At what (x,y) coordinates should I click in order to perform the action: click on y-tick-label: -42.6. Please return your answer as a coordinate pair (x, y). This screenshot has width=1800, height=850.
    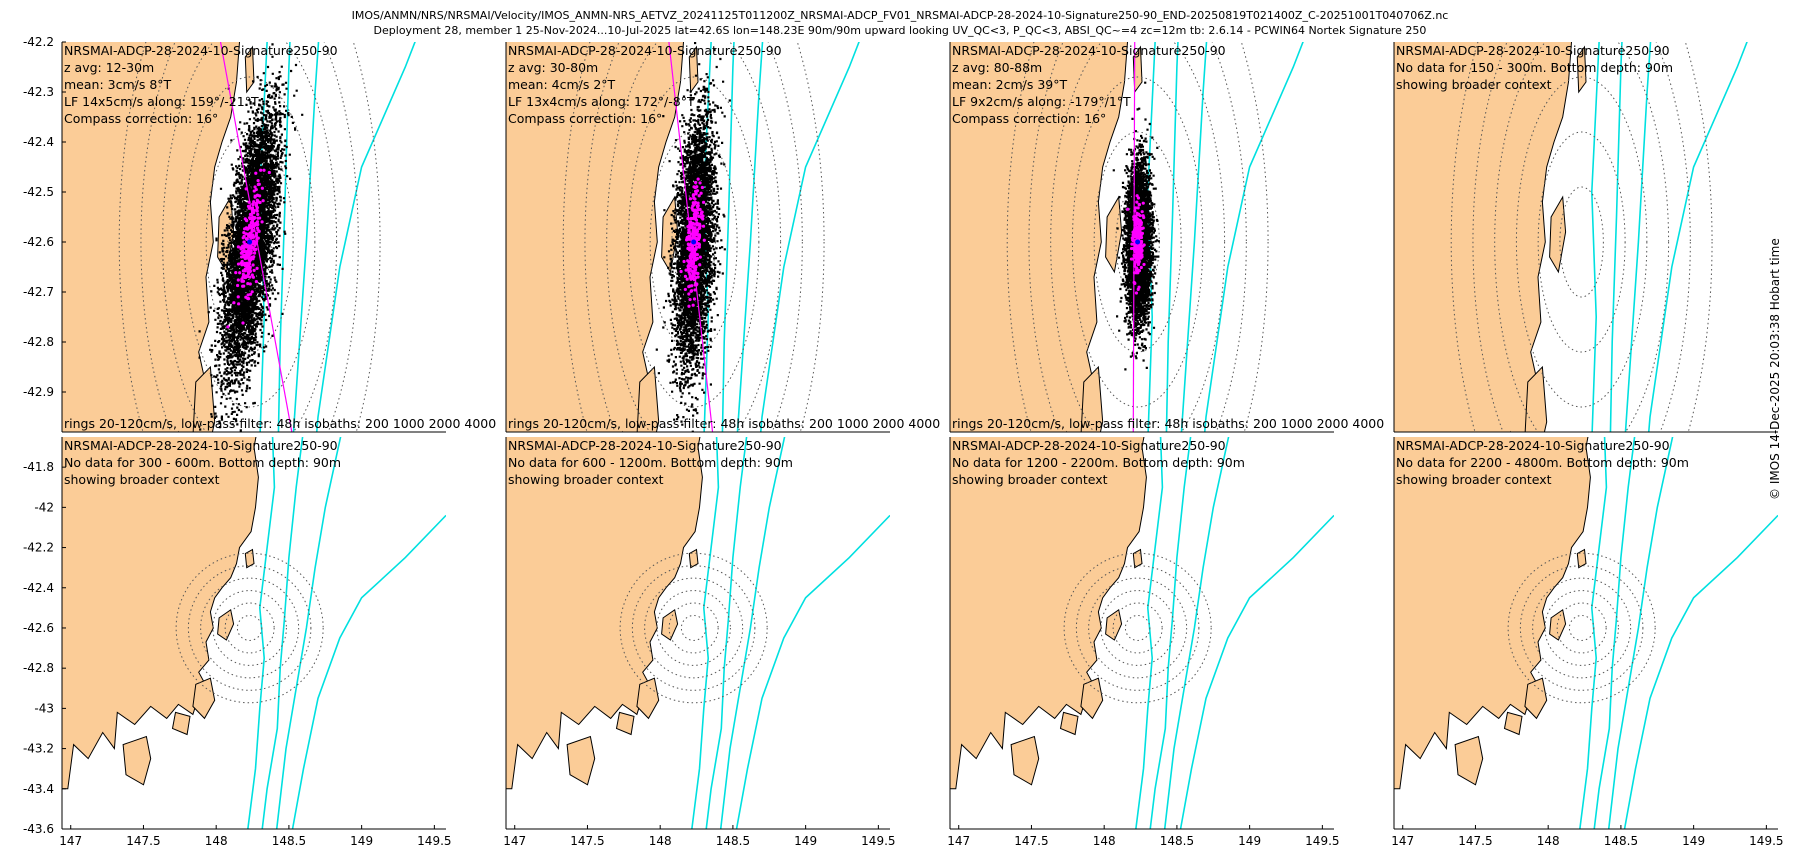
    Looking at the image, I should click on (38, 242).